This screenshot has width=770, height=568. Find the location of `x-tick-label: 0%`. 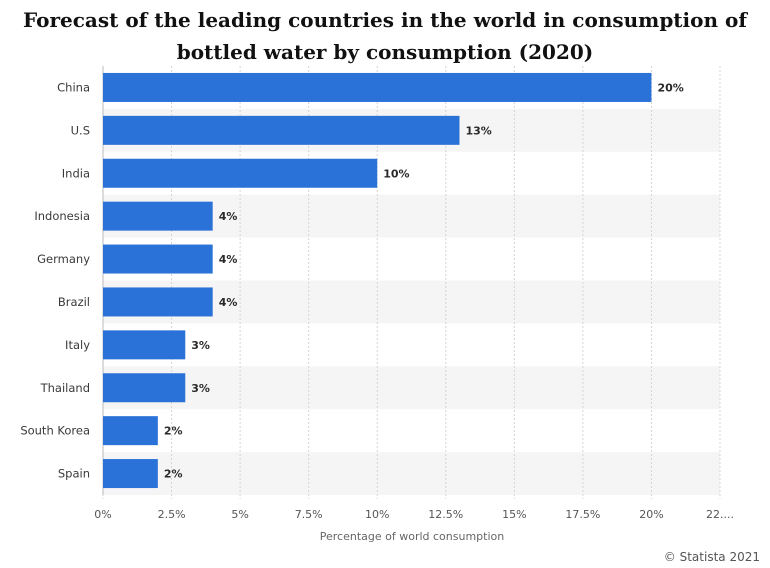

x-tick-label: 0% is located at coordinates (102, 514).